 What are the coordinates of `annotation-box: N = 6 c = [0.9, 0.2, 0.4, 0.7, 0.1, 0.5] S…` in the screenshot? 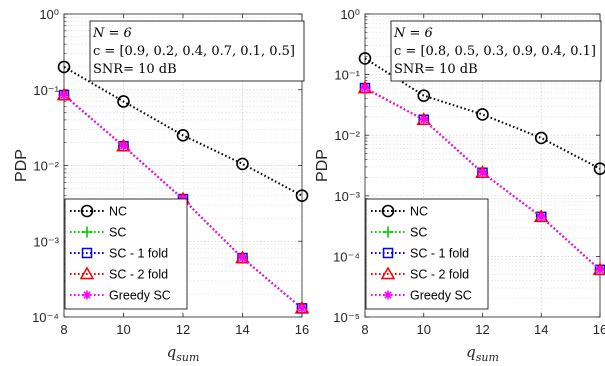 It's located at (197, 51).